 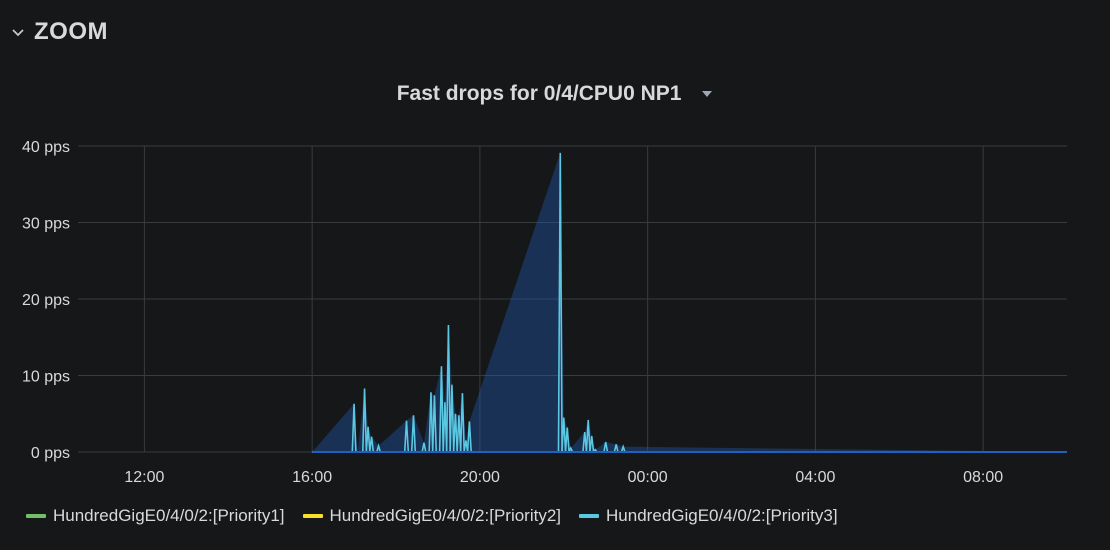 What do you see at coordinates (46, 224) in the screenshot?
I see `y-tick-label: 30 pps` at bounding box center [46, 224].